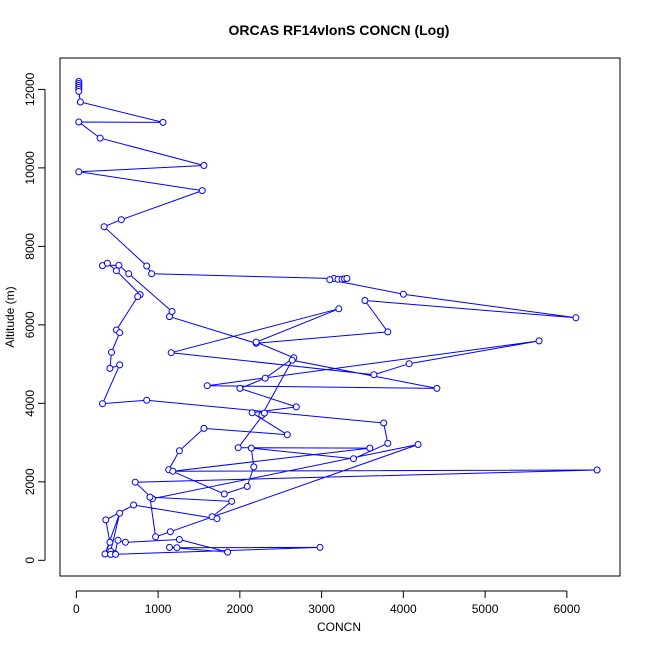 This screenshot has width=650, height=650. I want to click on x-tick-label: 0, so click(76, 609).